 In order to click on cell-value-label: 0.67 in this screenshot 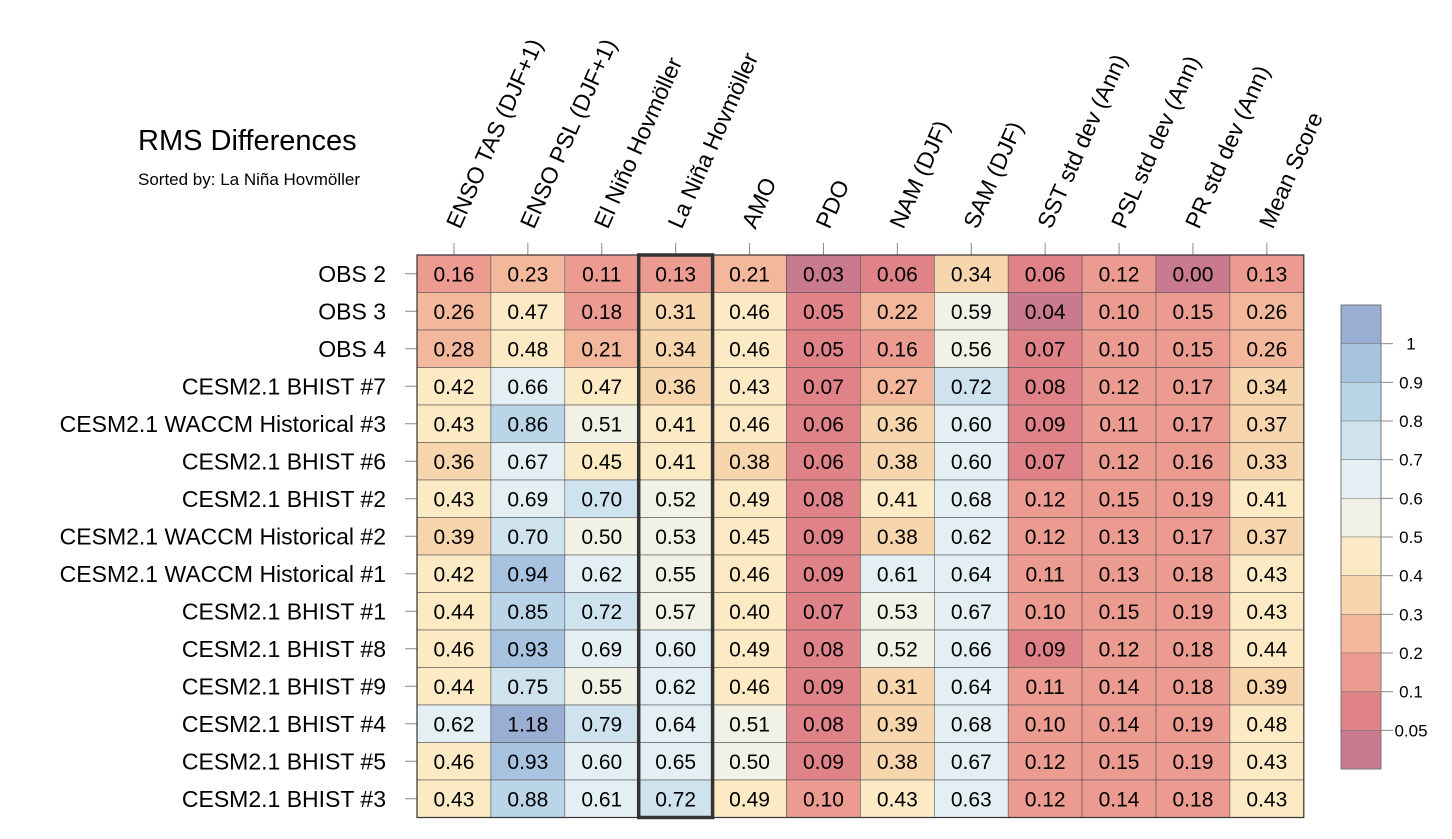, I will do `click(971, 762)`.